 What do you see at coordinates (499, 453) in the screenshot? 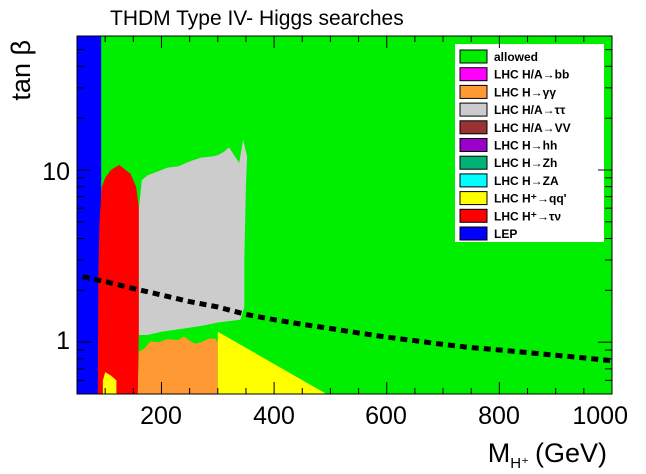
I see `x-axis-title-main: M` at bounding box center [499, 453].